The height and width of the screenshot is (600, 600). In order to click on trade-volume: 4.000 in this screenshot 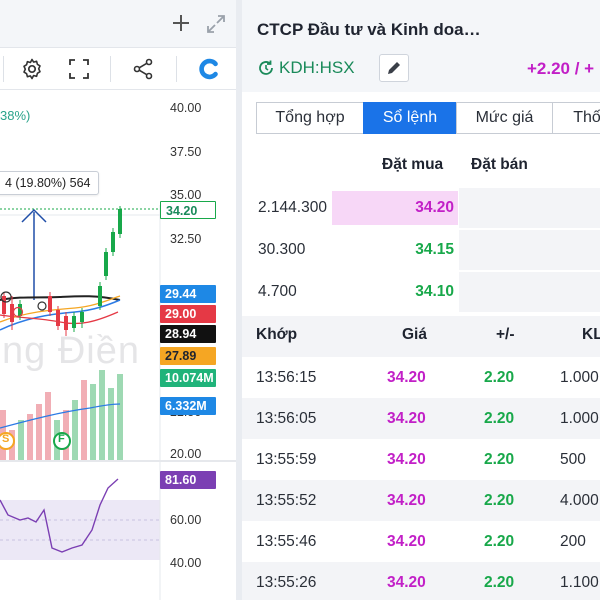, I will do `click(579, 500)`.